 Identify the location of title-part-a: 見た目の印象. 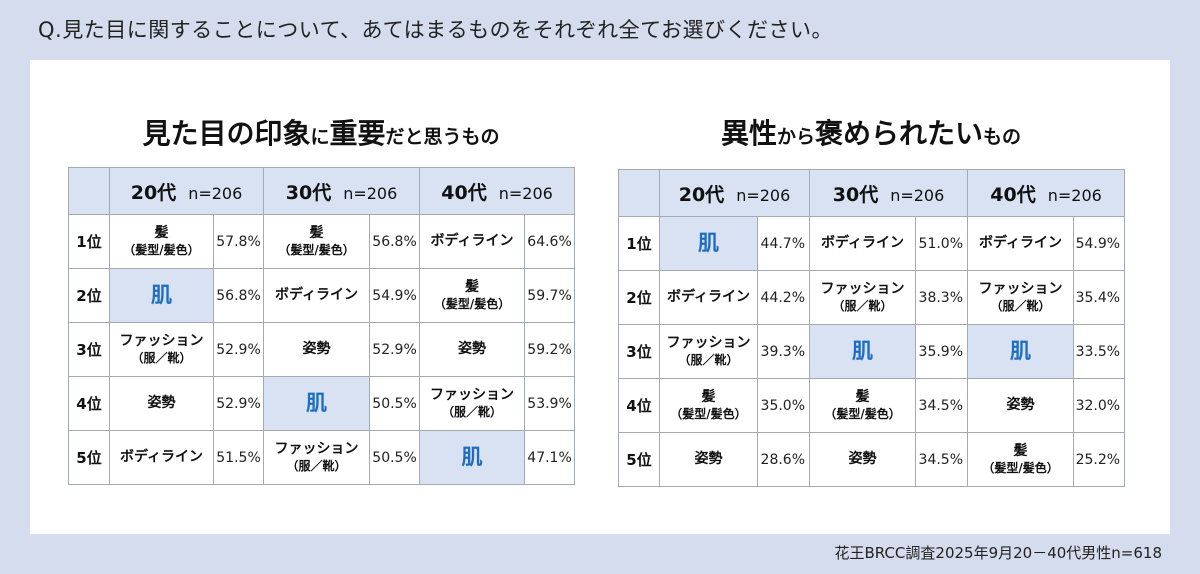
(226, 133).